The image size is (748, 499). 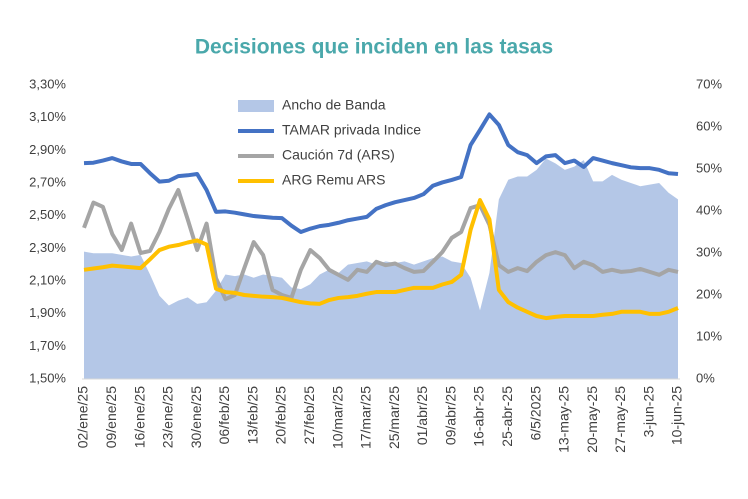 What do you see at coordinates (281, 415) in the screenshot?
I see `x-tick-label: 20/feb/25` at bounding box center [281, 415].